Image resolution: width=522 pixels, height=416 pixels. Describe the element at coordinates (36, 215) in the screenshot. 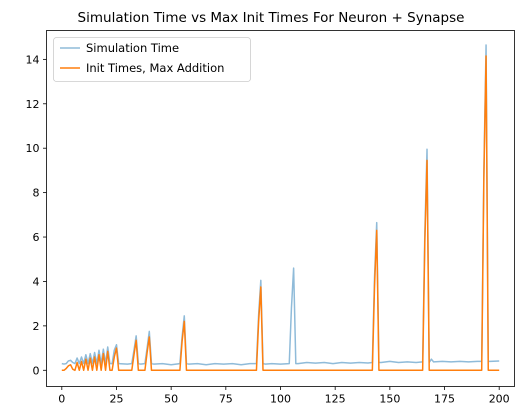

I see `y-axis: 0 2 4 6 8 10 12 14` at that location.